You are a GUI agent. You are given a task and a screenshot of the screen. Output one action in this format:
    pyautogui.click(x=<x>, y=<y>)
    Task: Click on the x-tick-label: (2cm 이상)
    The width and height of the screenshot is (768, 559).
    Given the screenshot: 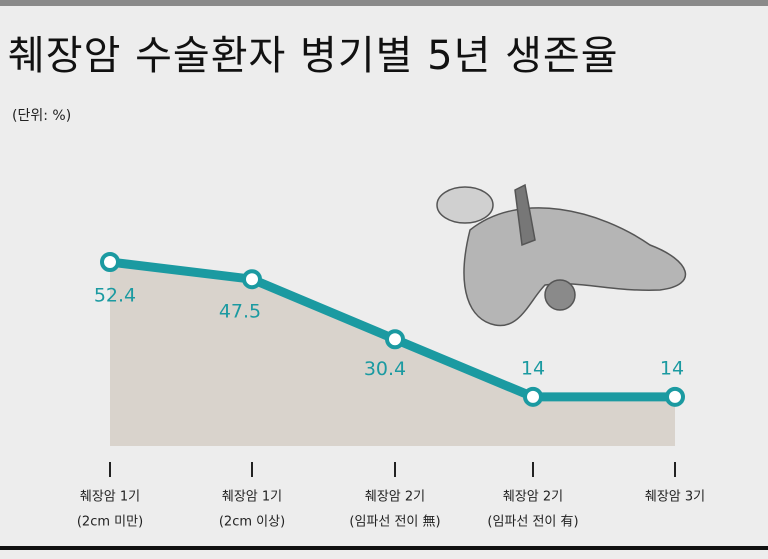 What is the action you would take?
    pyautogui.click(x=252, y=522)
    